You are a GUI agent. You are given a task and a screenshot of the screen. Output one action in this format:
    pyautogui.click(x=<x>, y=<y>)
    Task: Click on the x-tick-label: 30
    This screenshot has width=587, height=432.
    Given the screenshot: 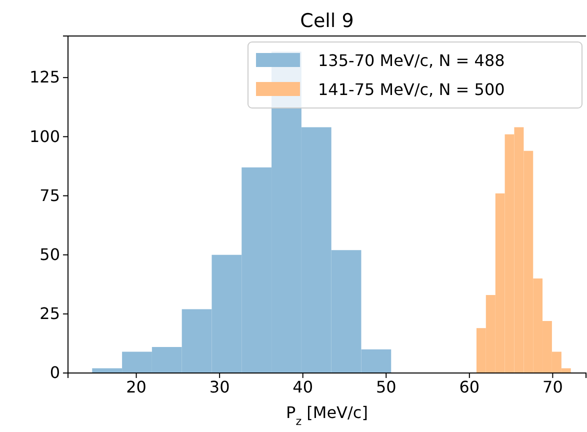 What is the action you would take?
    pyautogui.click(x=219, y=386)
    